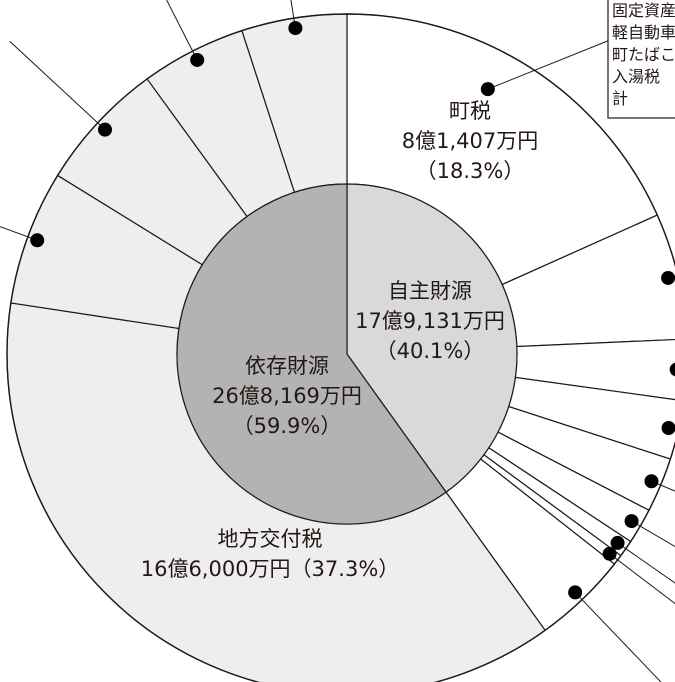 The image size is (675, 682). Describe the element at coordinates (287, 366) in the screenshot. I see `label-dependent-revenue-name: 依存財源` at that location.